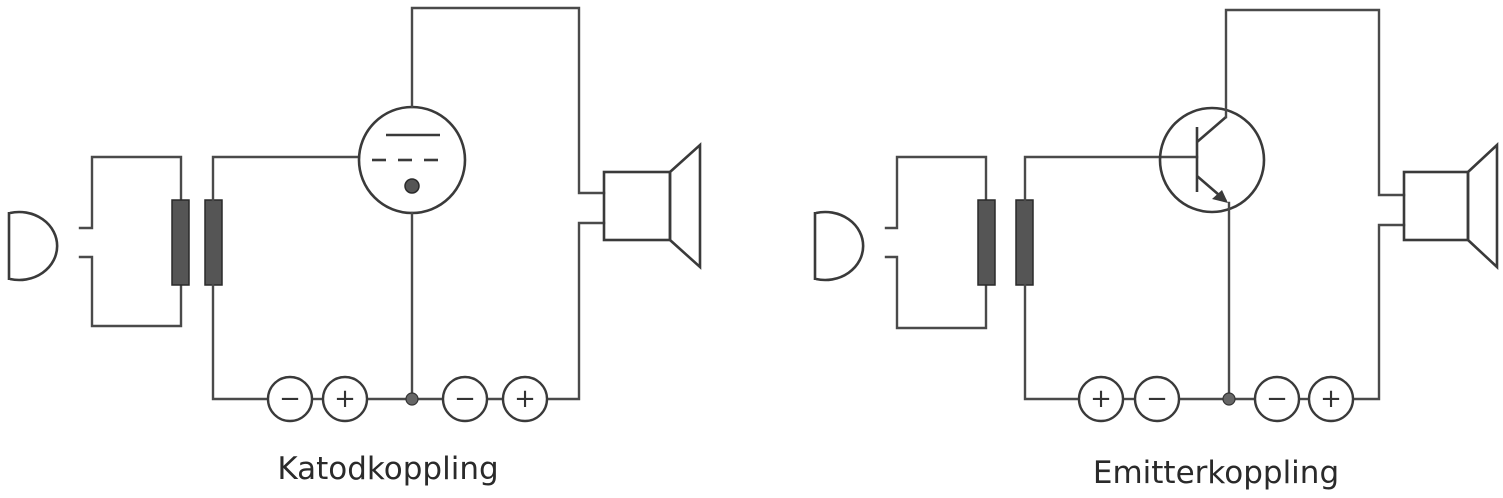 The image size is (1503, 498). Describe the element at coordinates (1212, 160) in the screenshot. I see `transistor-icon` at that location.